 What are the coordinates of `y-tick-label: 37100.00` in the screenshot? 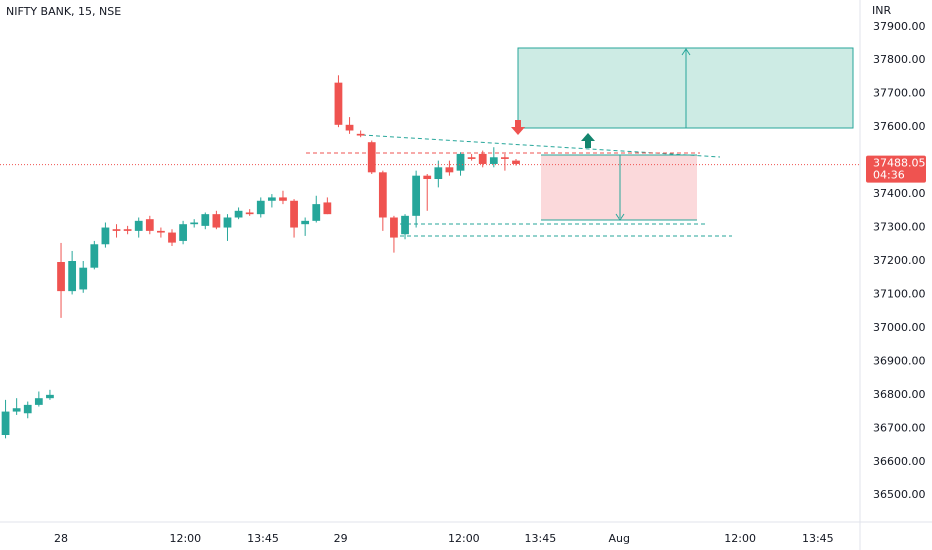 It's located at (899, 293).